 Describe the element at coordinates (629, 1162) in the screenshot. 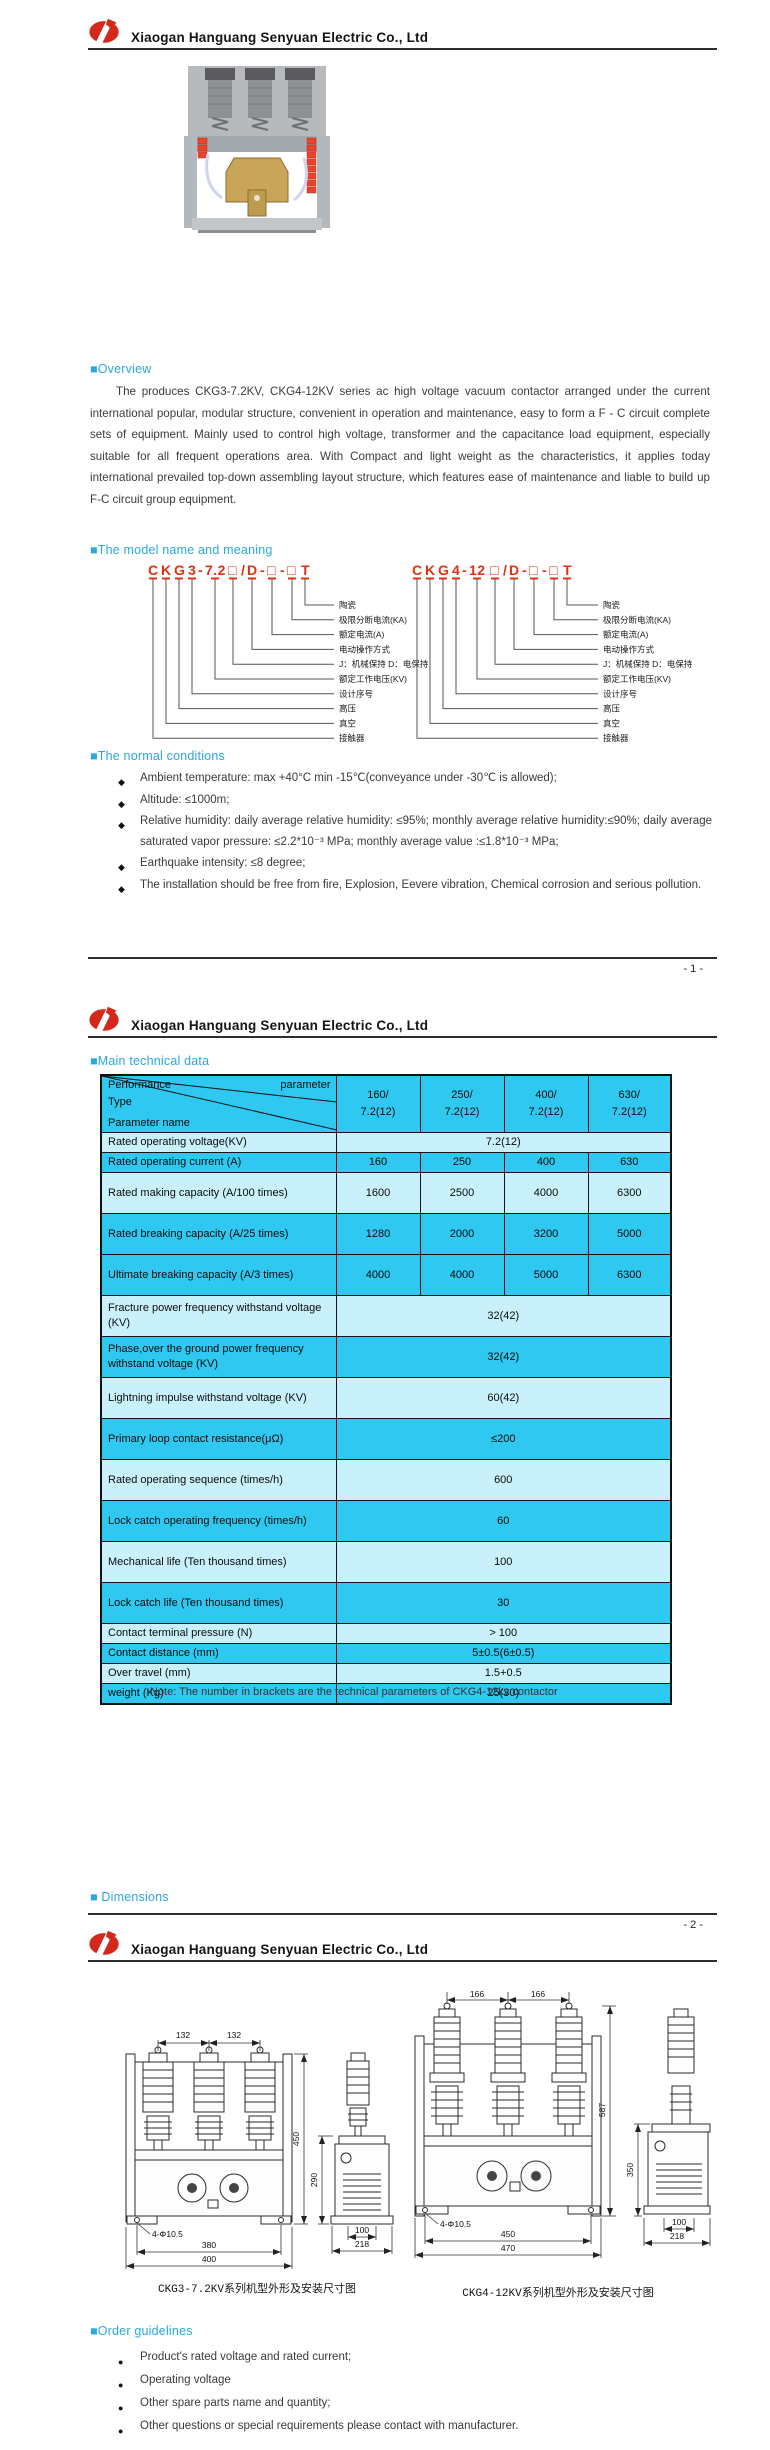

I see `param-value-cell: 630` at that location.